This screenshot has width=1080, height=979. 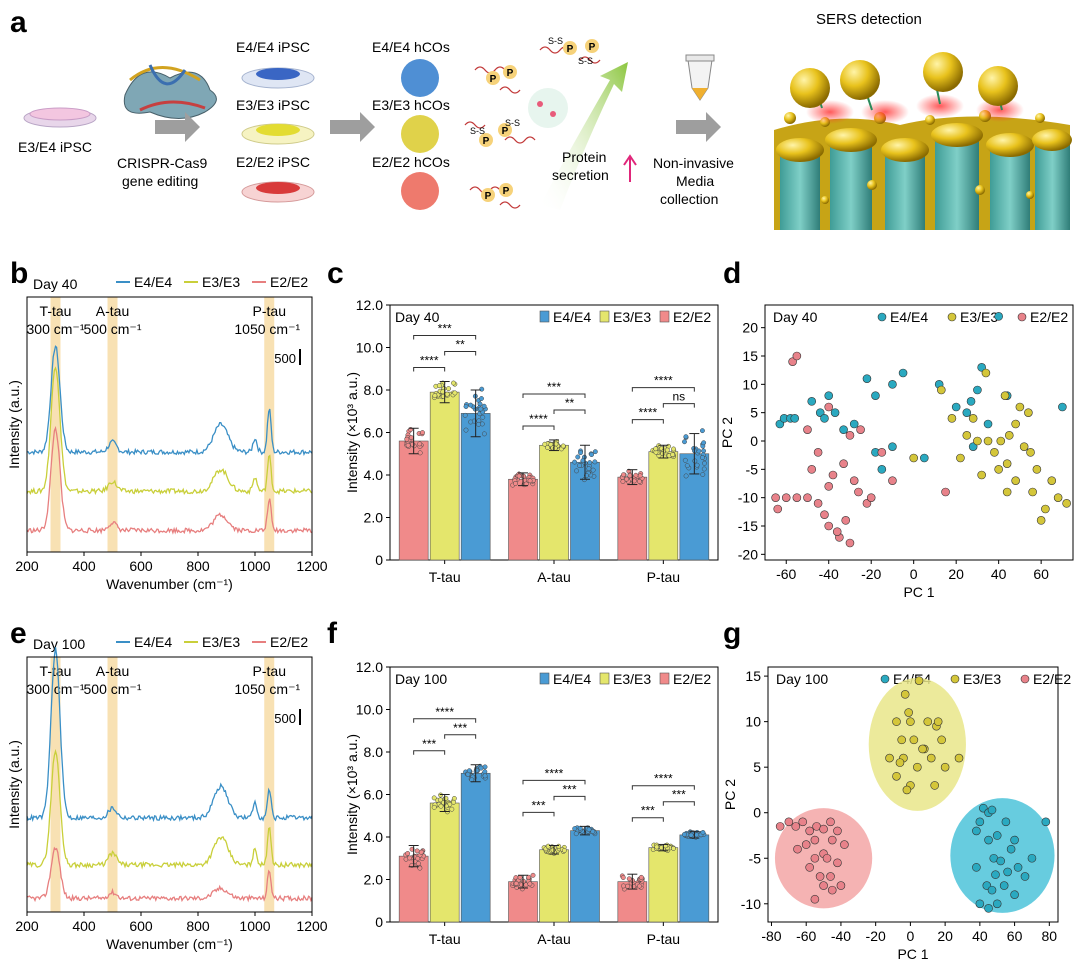 I want to click on legend-swatch, so click(x=882, y=317).